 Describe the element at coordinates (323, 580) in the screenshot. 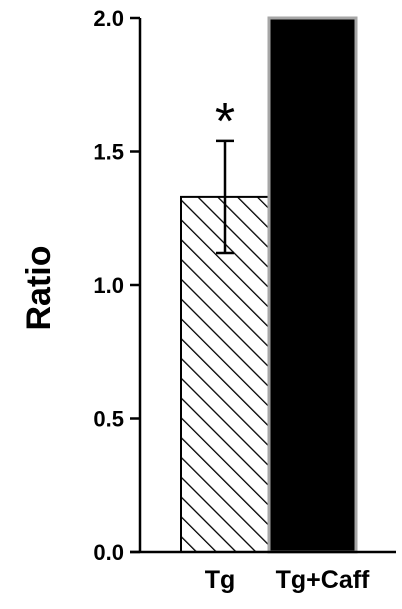

I see `x-tick-label: Tg+Caff` at that location.